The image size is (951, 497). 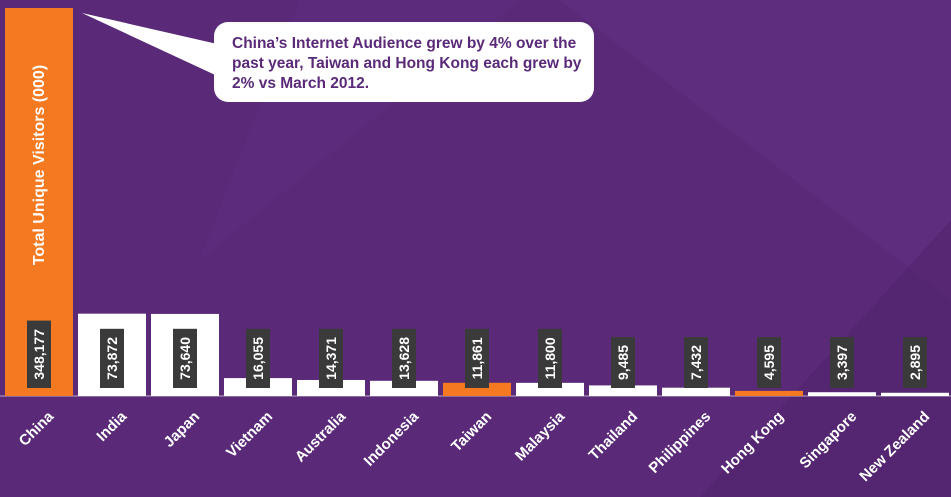 I want to click on value-label-malaysia: 11,800, so click(x=550, y=358).